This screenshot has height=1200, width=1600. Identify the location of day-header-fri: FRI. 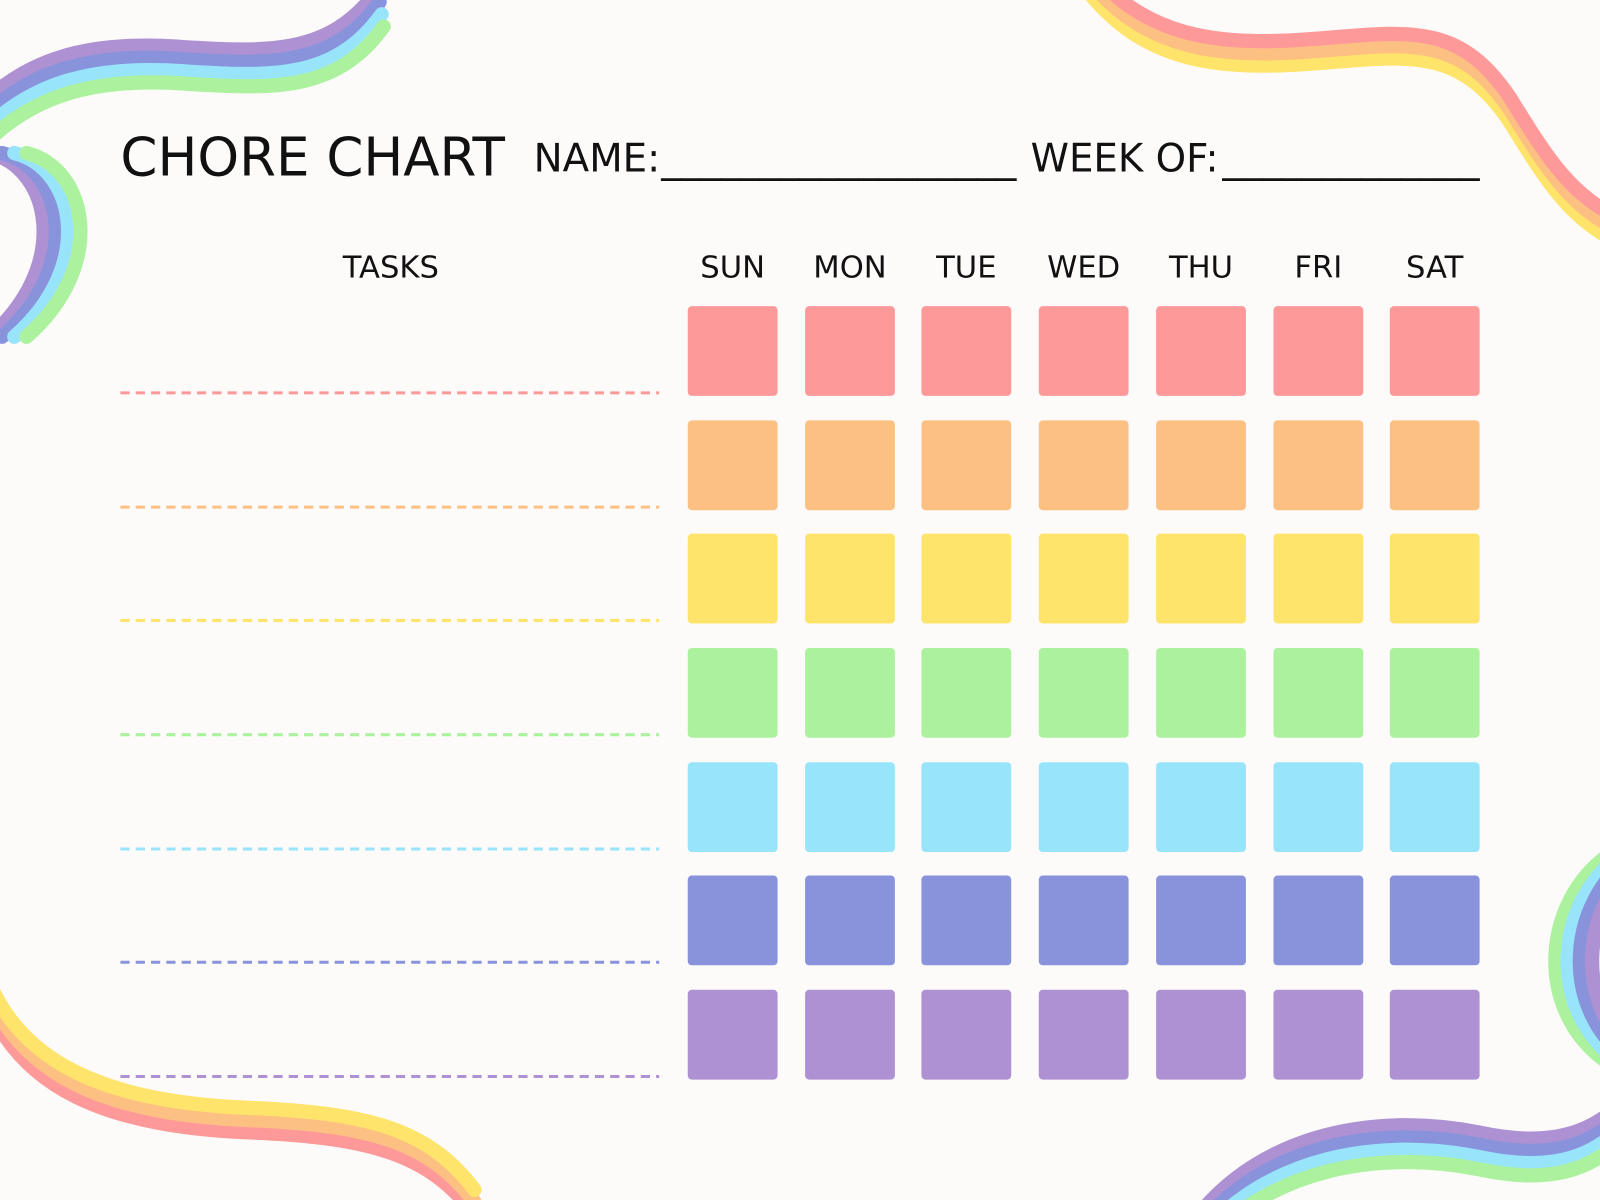
(1318, 268).